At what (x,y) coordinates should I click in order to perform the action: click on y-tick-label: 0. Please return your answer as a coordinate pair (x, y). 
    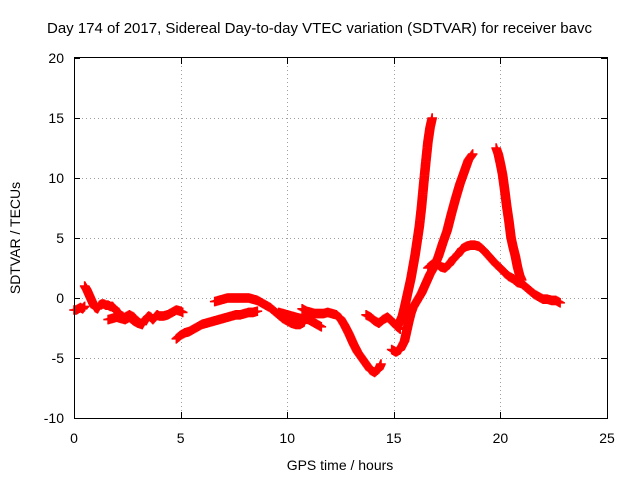
    Looking at the image, I should click on (60, 298).